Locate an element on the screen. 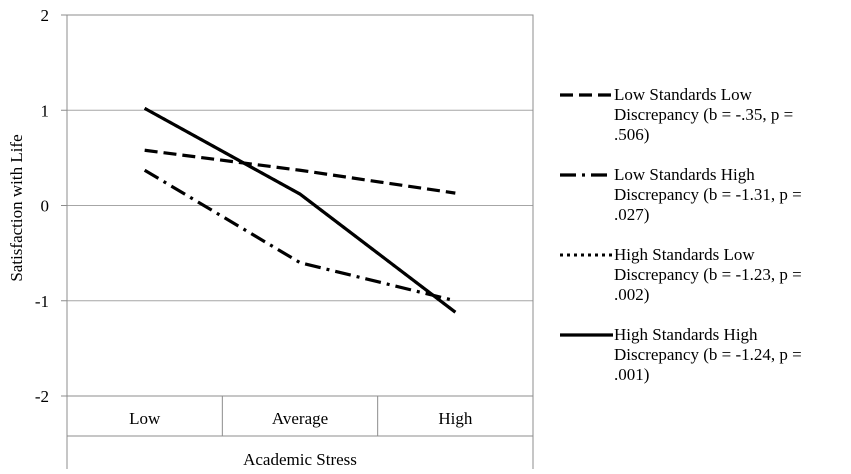 The height and width of the screenshot is (474, 851). y-tick-label: 2 is located at coordinates (45, 15).